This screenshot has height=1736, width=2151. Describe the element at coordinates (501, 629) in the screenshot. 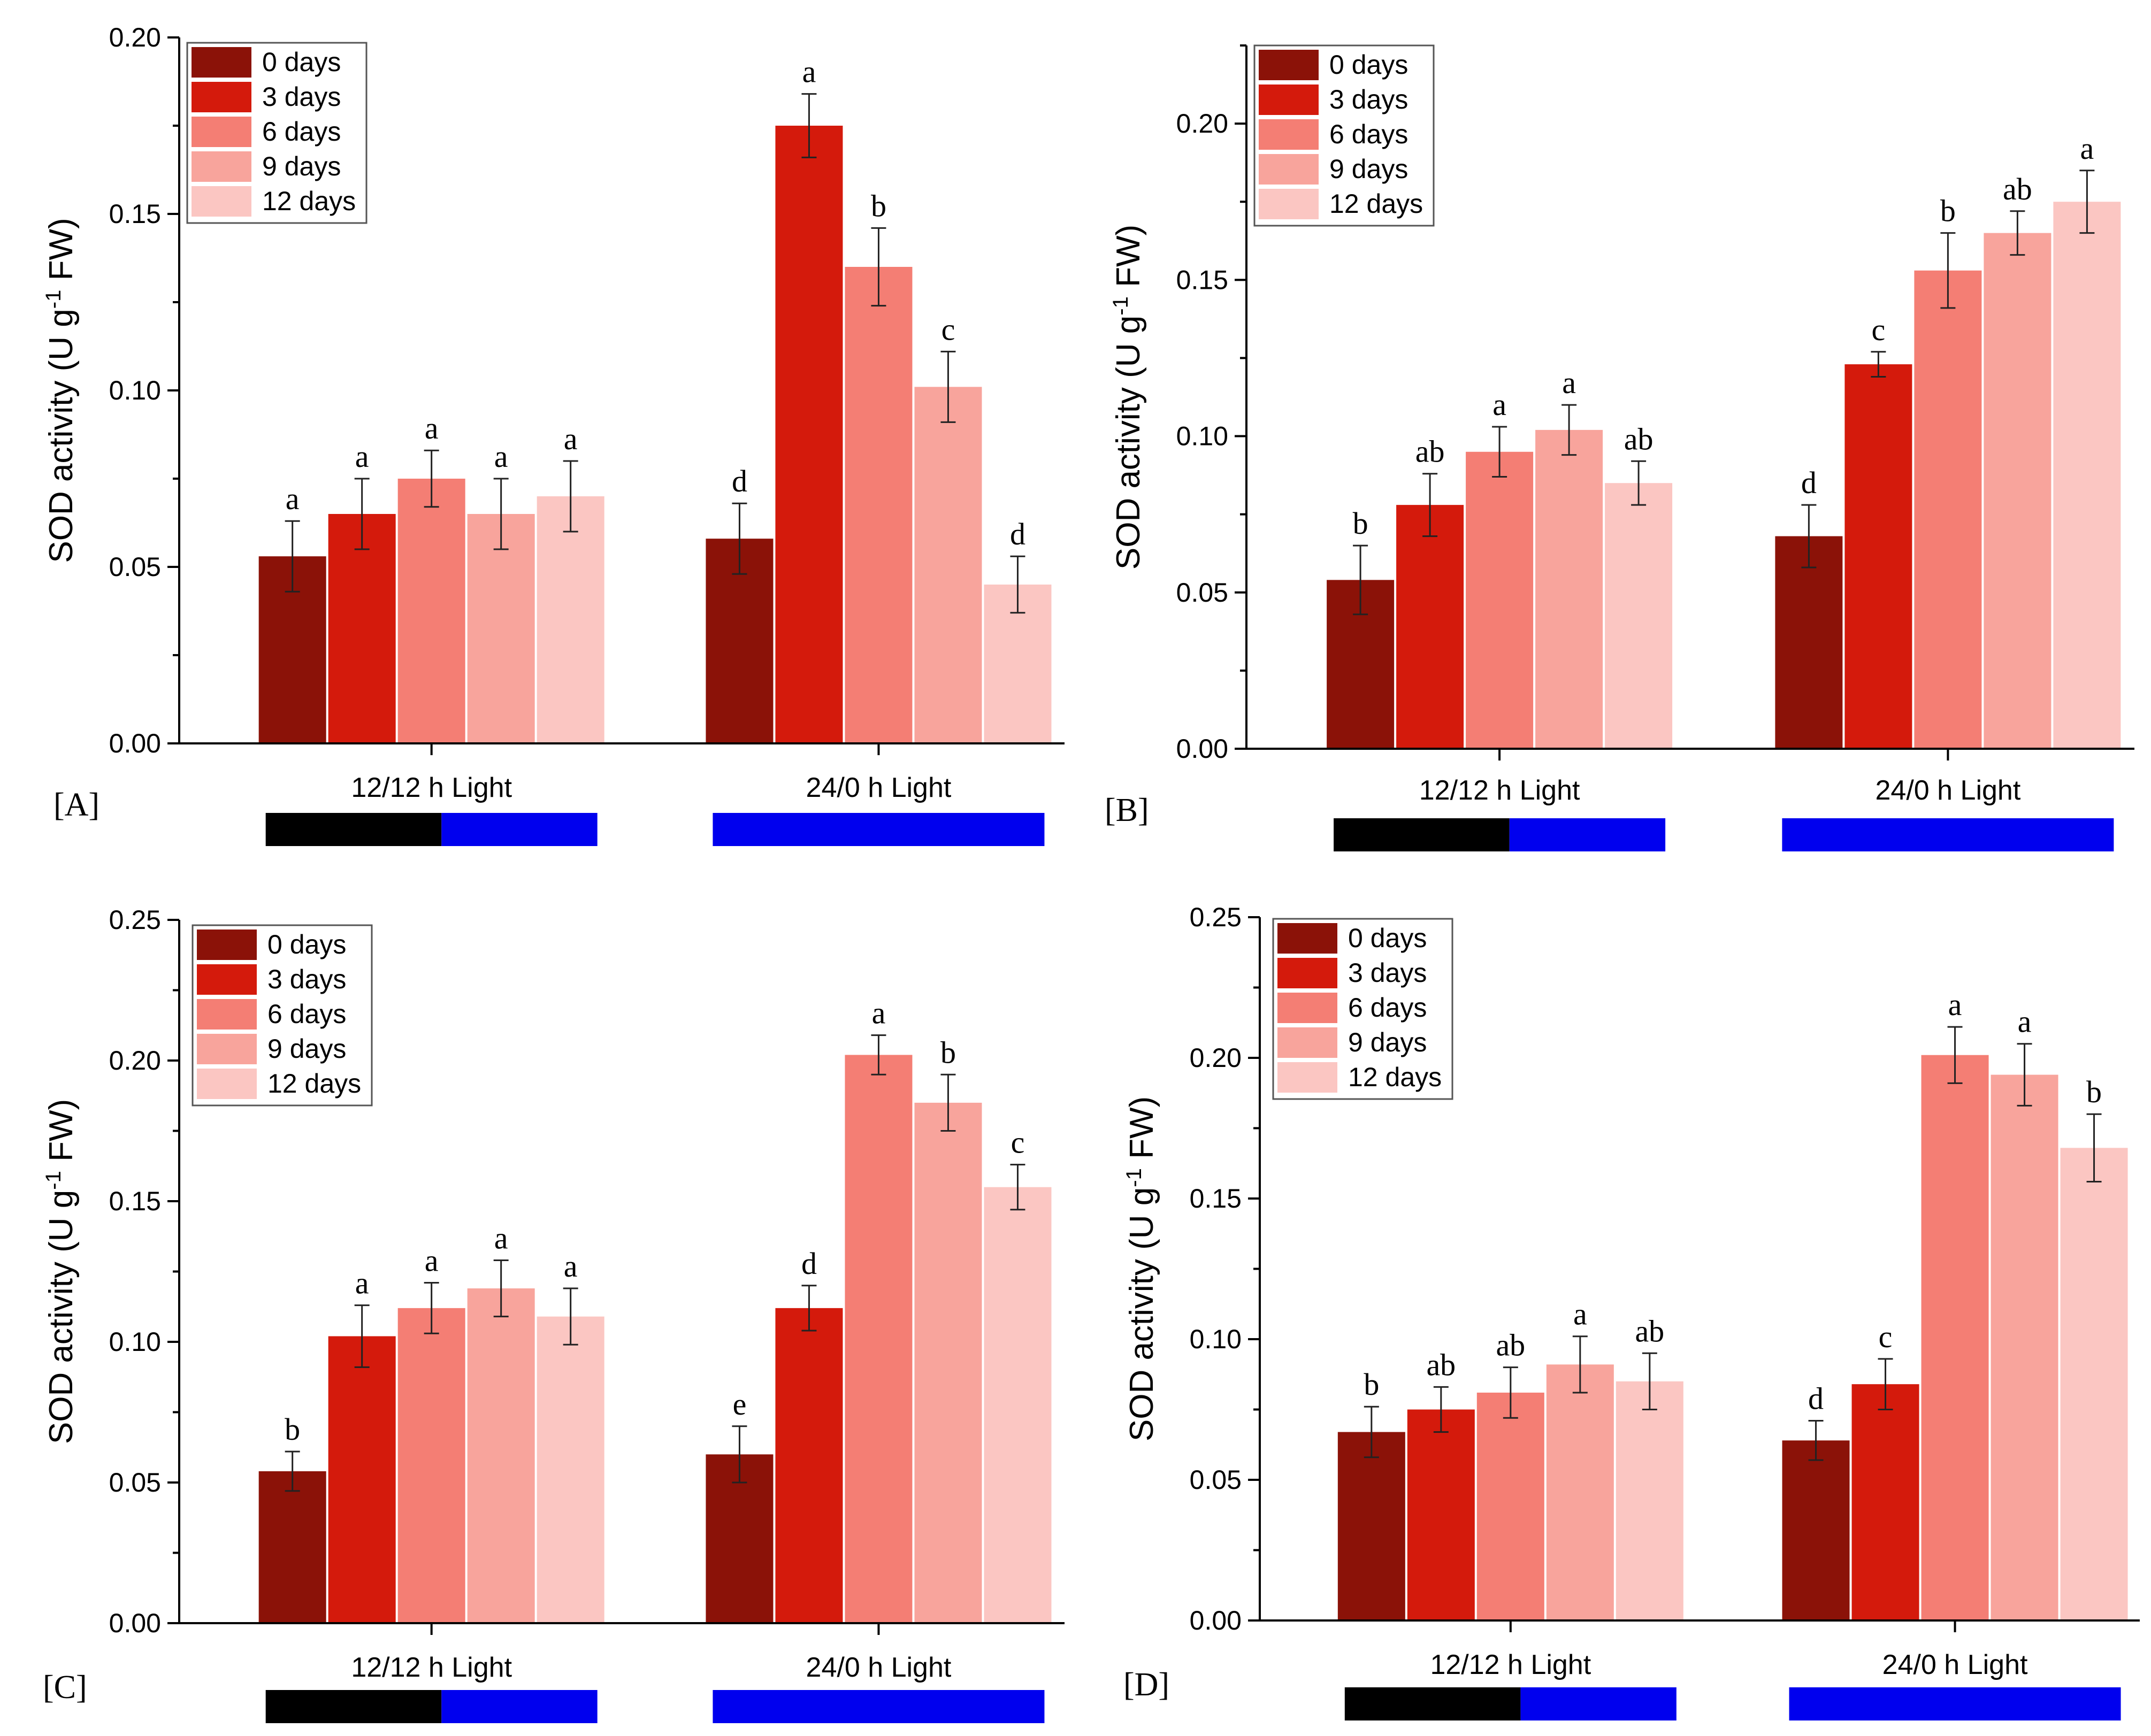

I see `bar-9-days-12-12h` at that location.